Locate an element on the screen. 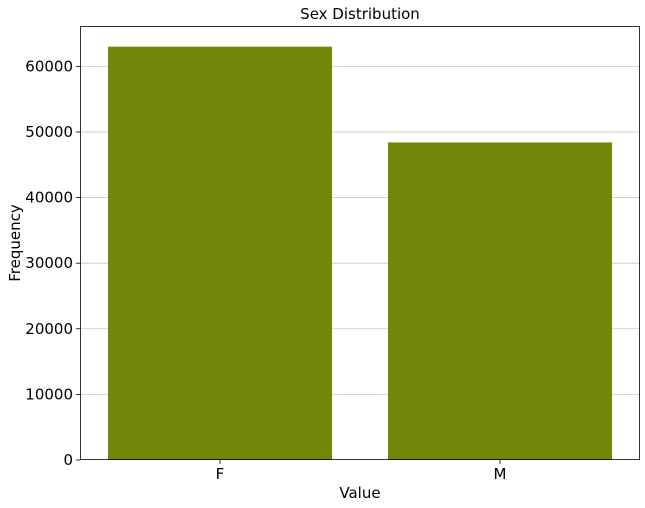  y-tick-label: 0 is located at coordinates (68, 460).